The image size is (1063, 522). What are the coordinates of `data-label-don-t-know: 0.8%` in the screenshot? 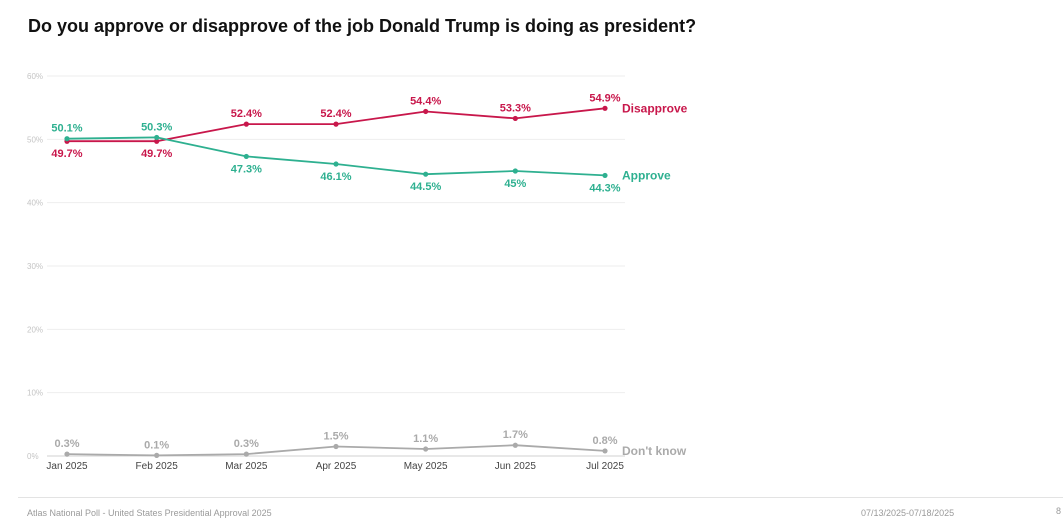 It's located at (604, 441).